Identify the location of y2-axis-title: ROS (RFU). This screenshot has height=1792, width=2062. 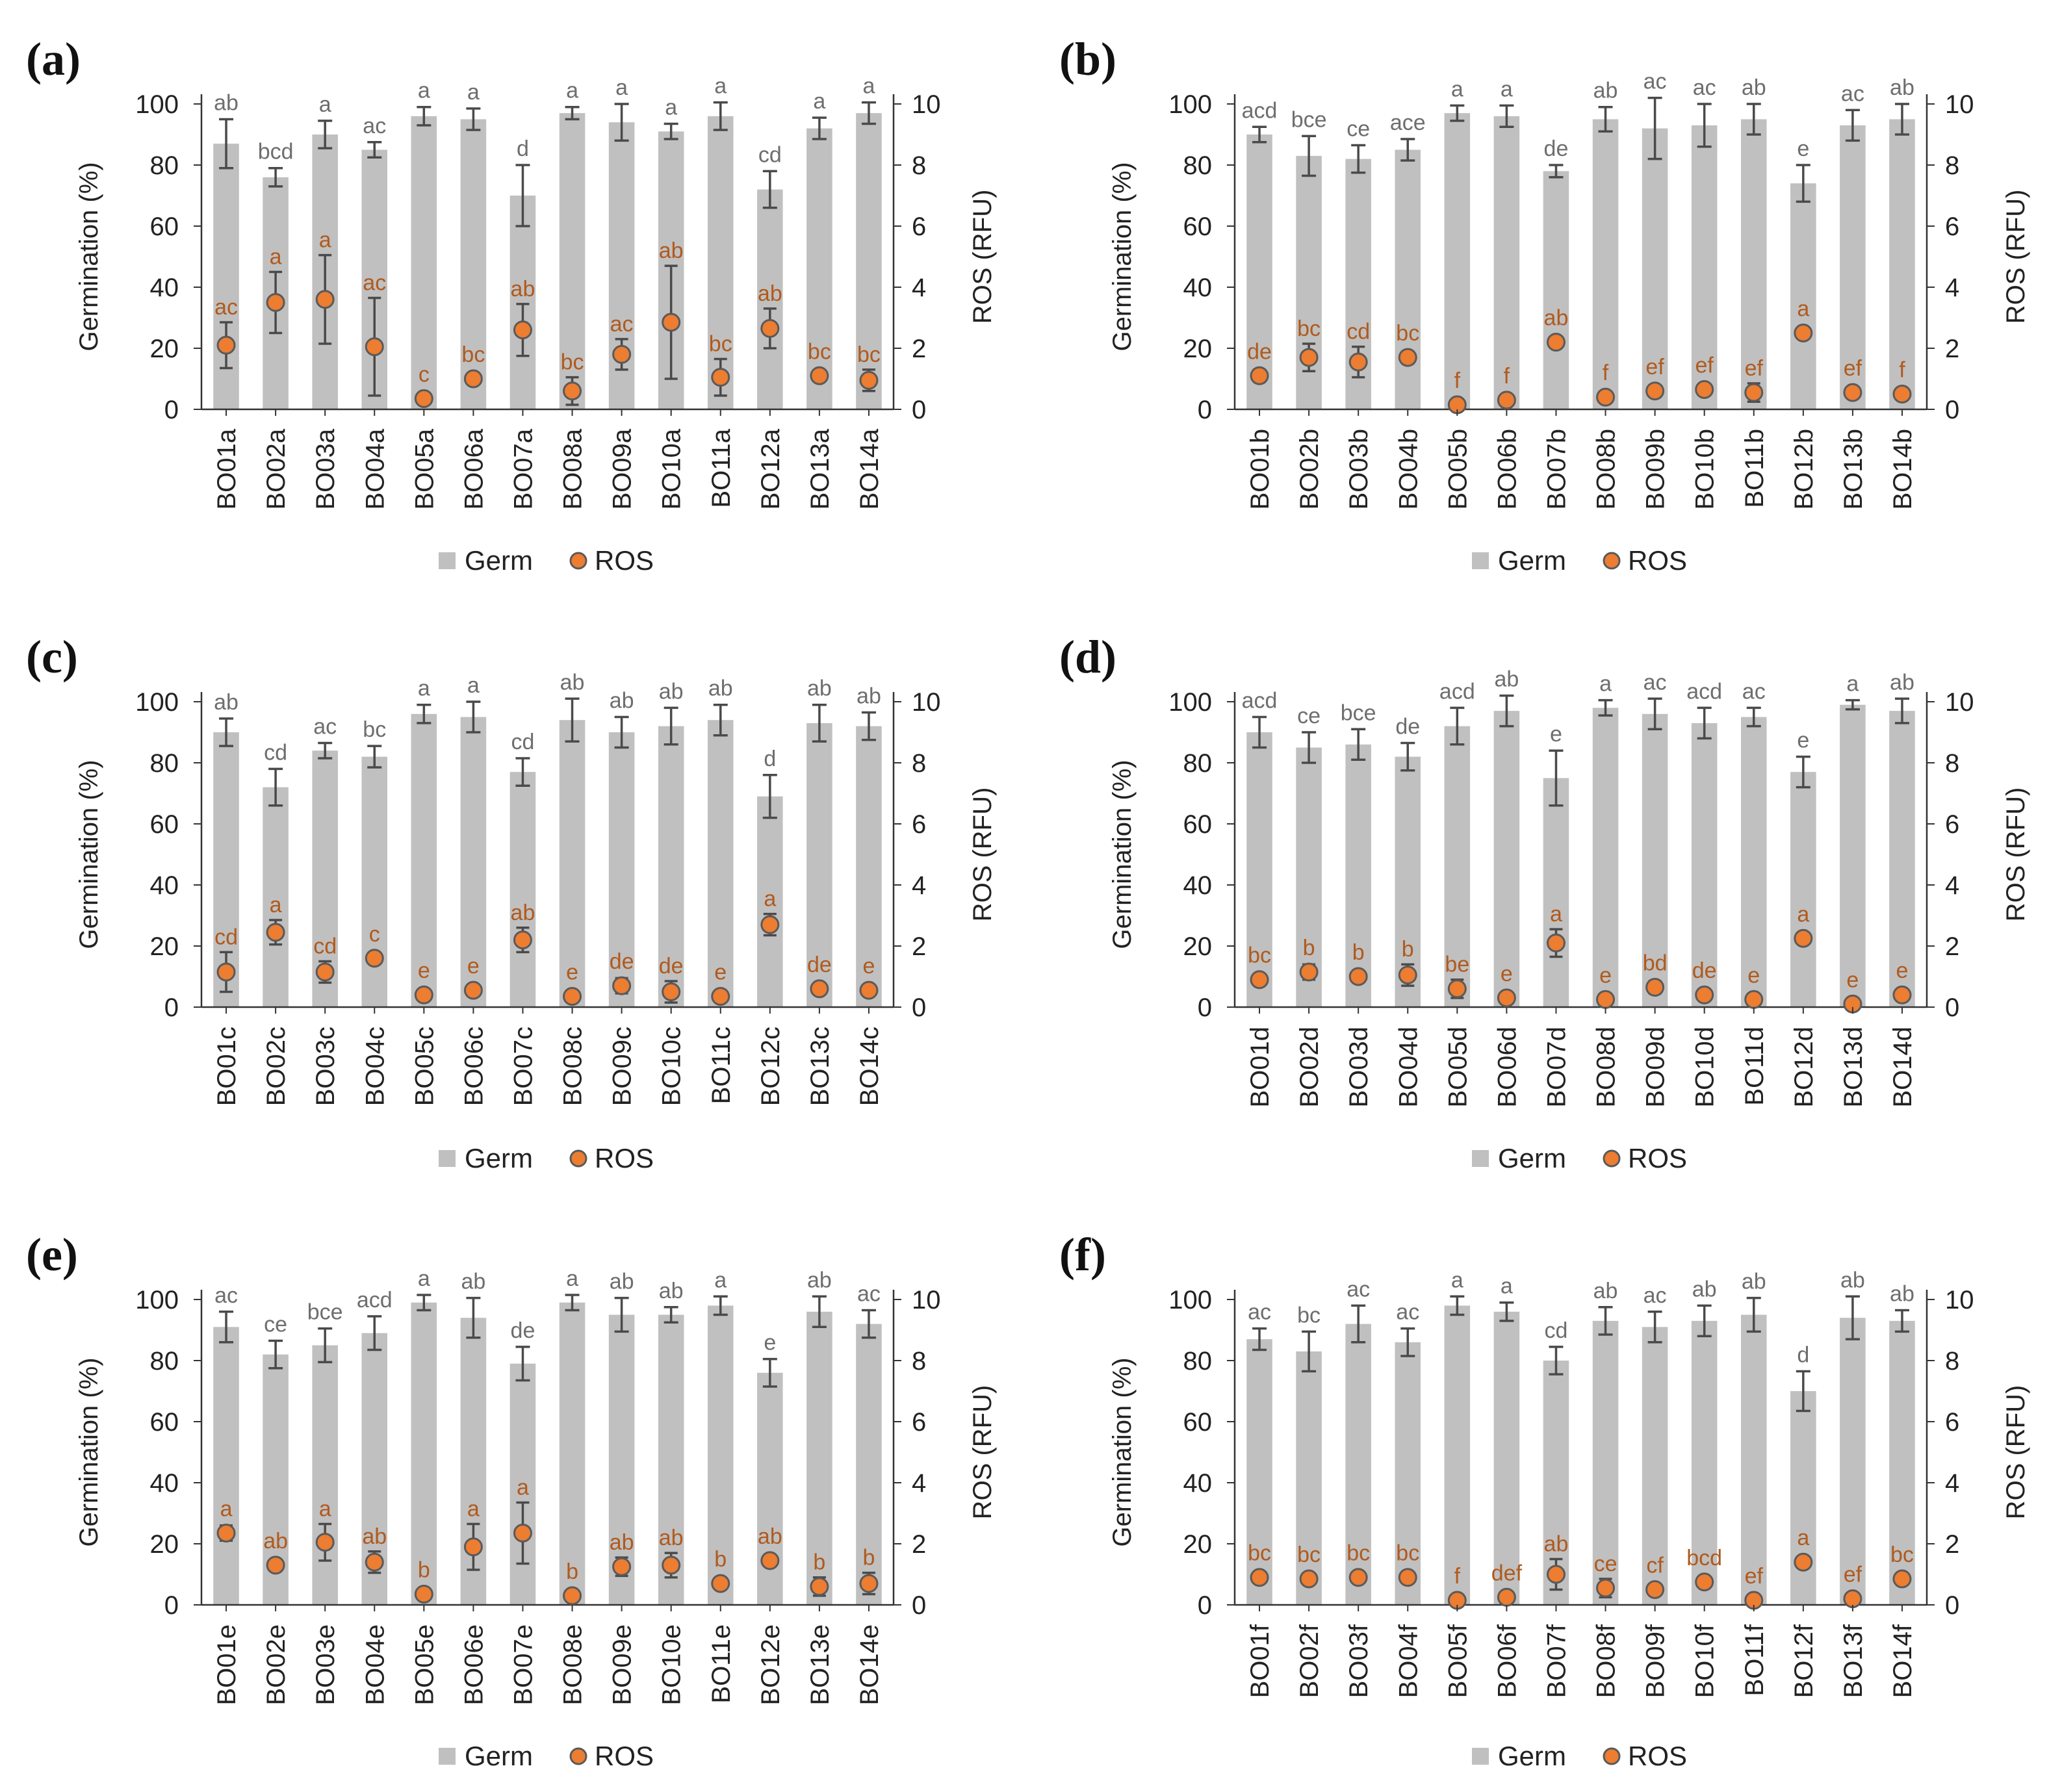
(983, 1452).